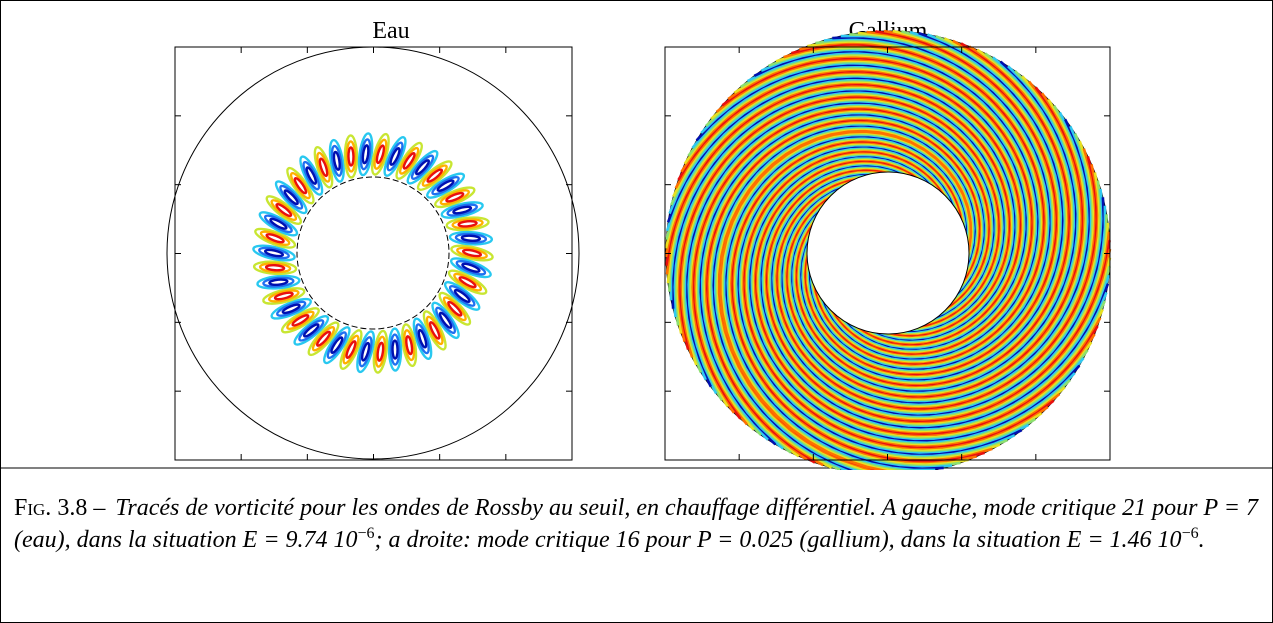  What do you see at coordinates (1201, 540) in the screenshot?
I see `caption-text: .` at bounding box center [1201, 540].